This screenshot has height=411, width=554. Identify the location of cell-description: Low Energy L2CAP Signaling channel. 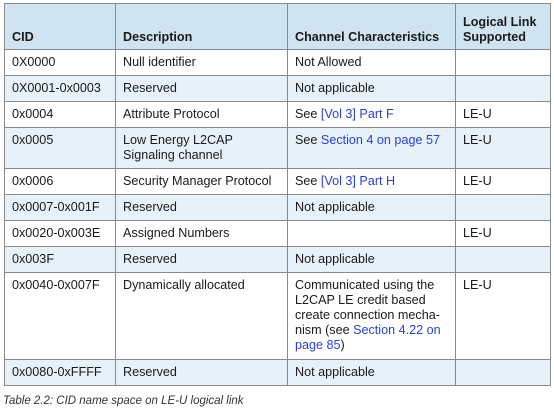
(201, 148).